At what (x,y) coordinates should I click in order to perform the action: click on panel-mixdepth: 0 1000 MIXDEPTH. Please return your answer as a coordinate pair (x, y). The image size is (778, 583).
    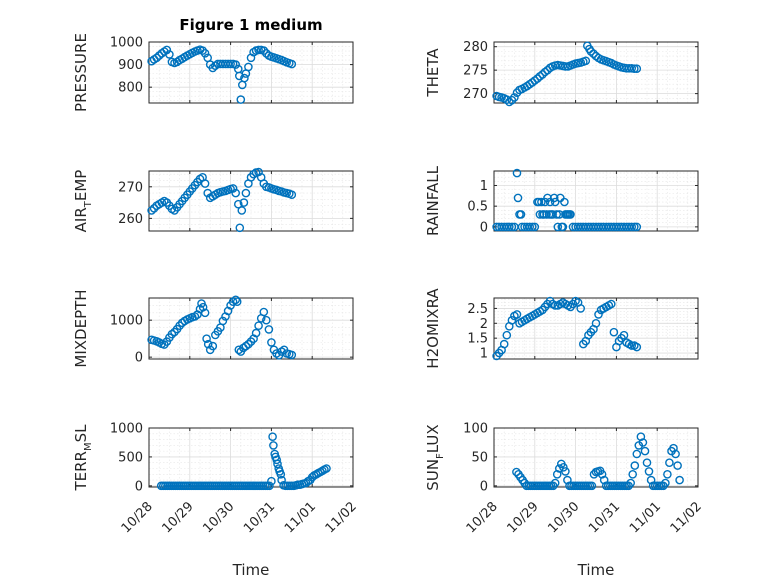
    Looking at the image, I should click on (213, 328).